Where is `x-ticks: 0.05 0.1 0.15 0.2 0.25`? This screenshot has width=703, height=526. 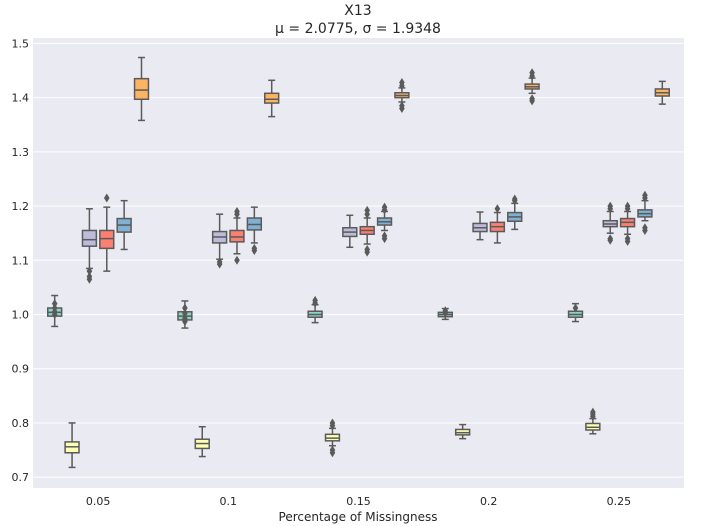
x-ticks: 0.05 0.1 0.15 0.2 0.25 is located at coordinates (358, 501).